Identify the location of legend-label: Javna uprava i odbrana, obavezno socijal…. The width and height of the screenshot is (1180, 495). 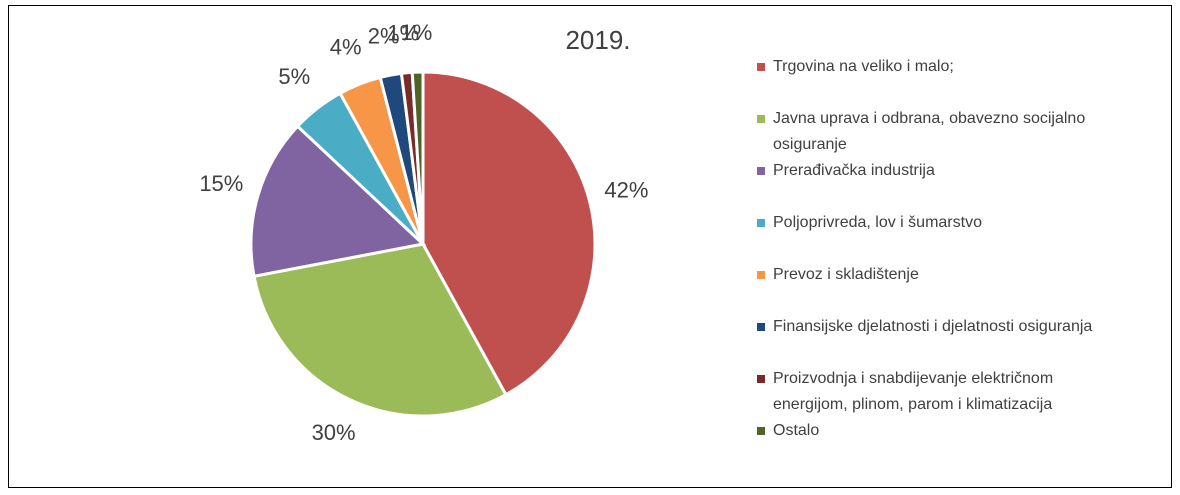
(929, 131).